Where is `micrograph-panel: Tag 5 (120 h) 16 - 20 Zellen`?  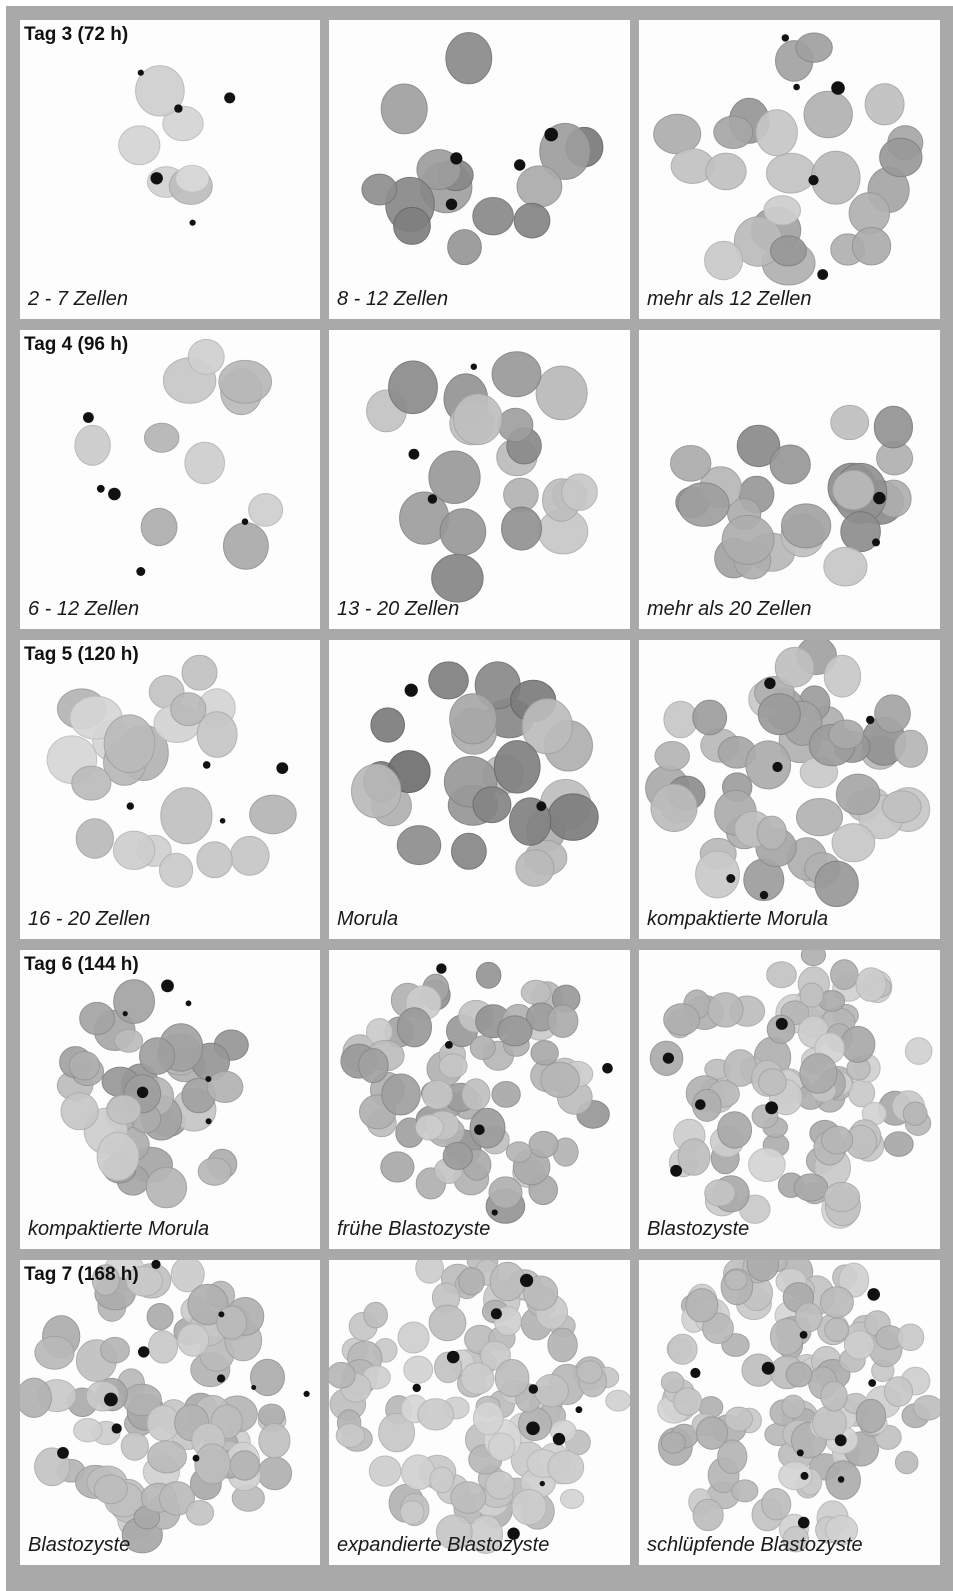
micrograph-panel: Tag 5 (120 h) 16 - 20 Zellen is located at coordinates (170, 789).